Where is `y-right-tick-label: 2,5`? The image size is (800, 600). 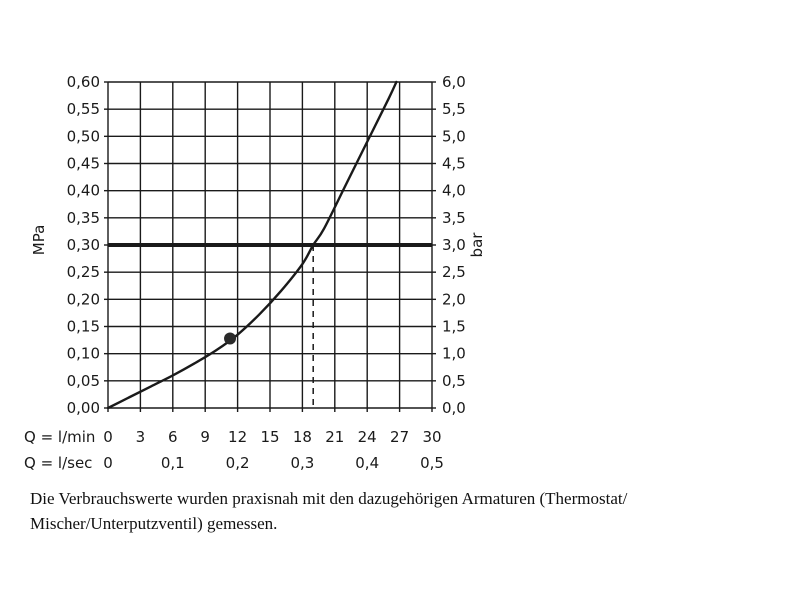 y-right-tick-label: 2,5 is located at coordinates (454, 272).